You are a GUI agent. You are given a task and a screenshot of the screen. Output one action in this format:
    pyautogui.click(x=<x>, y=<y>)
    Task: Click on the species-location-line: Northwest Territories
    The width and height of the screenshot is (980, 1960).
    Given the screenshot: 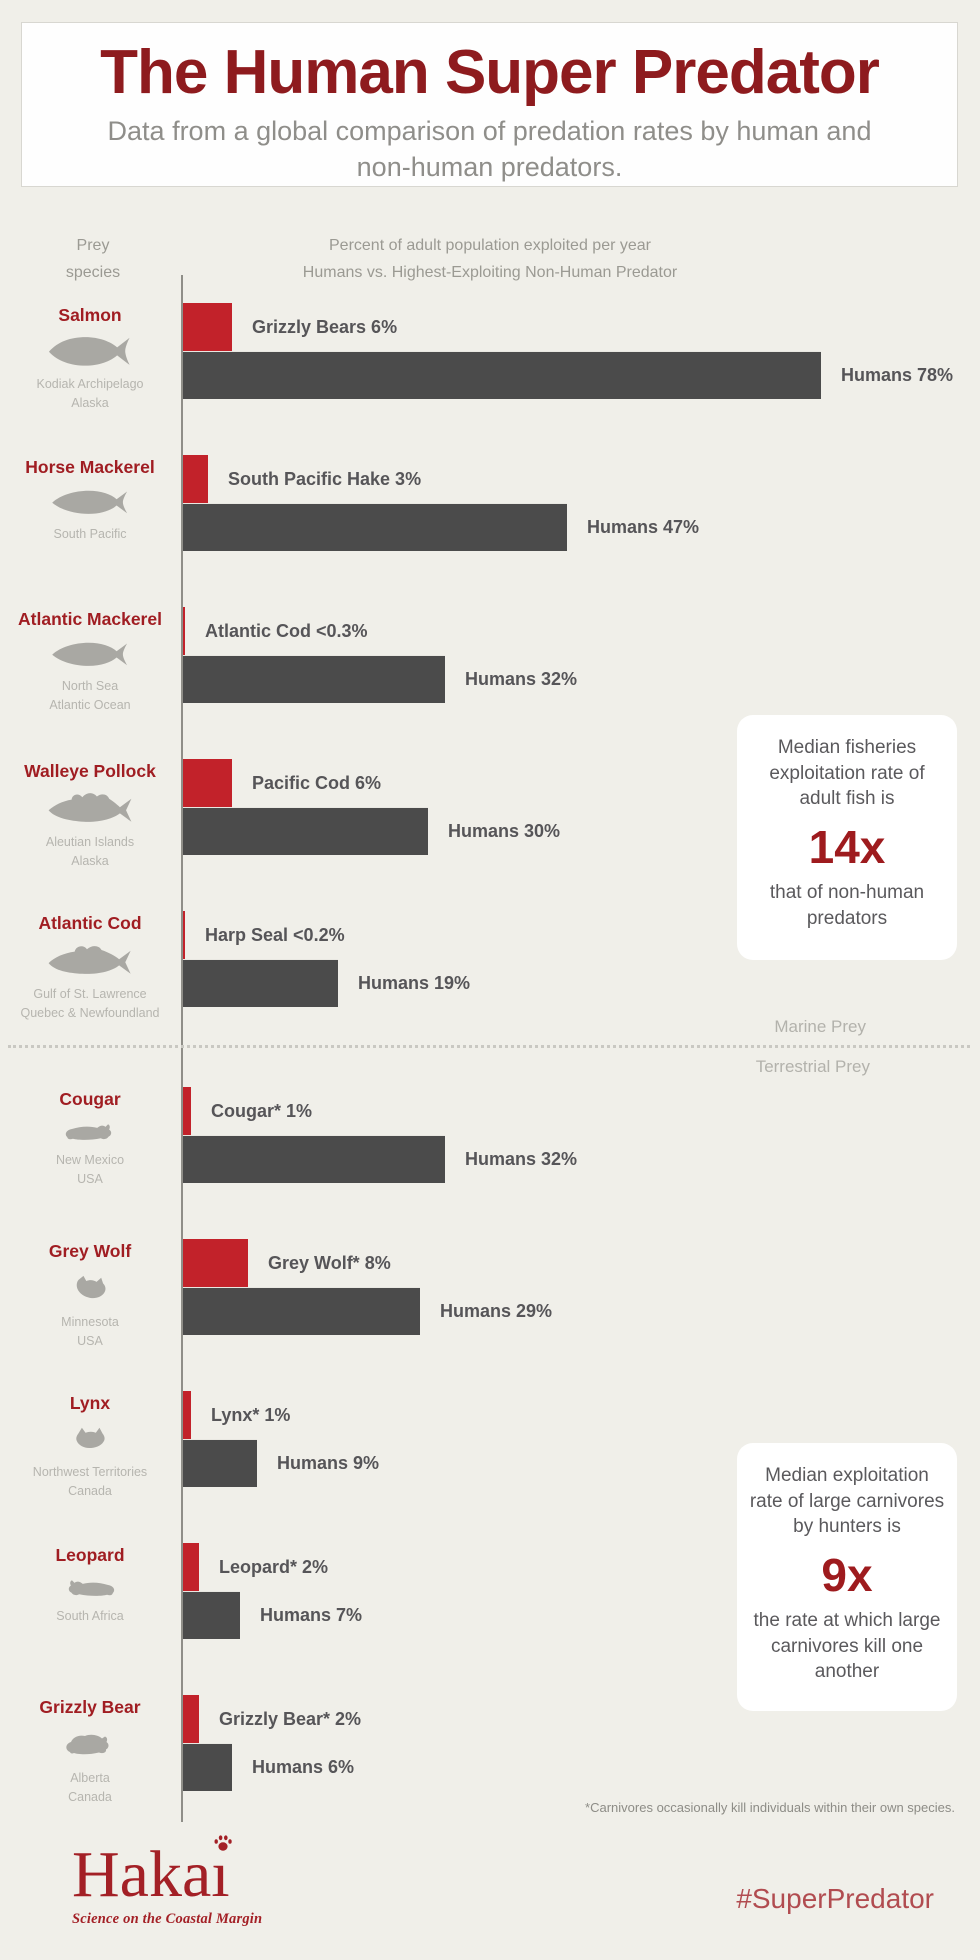 What is the action you would take?
    pyautogui.click(x=90, y=1472)
    